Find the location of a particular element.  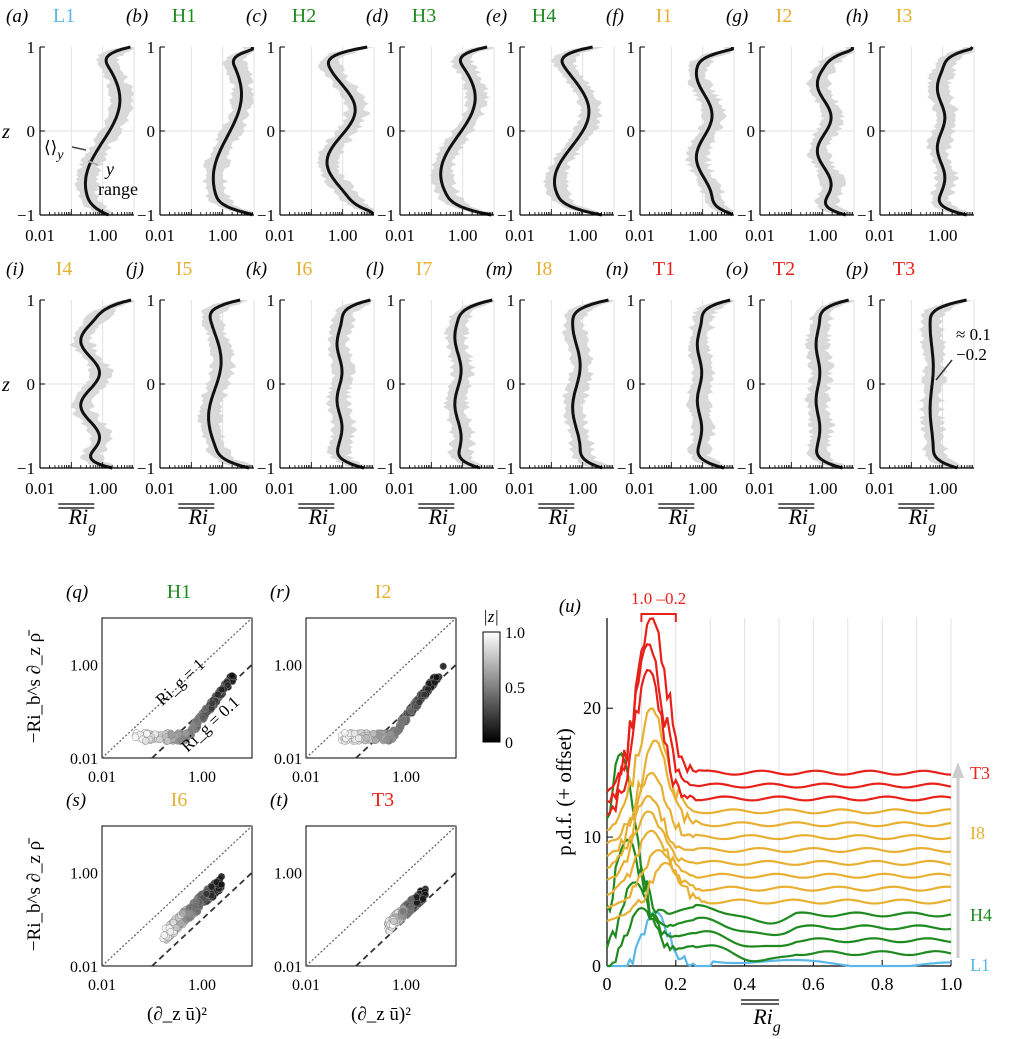

panel-name: L1 is located at coordinates (64, 16).